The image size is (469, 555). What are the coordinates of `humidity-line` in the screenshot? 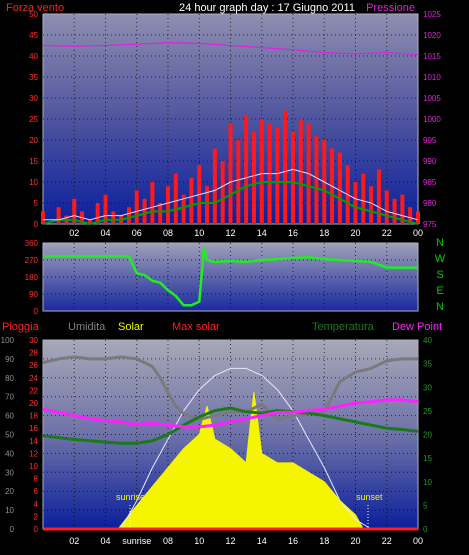 It's located at (230, 388).